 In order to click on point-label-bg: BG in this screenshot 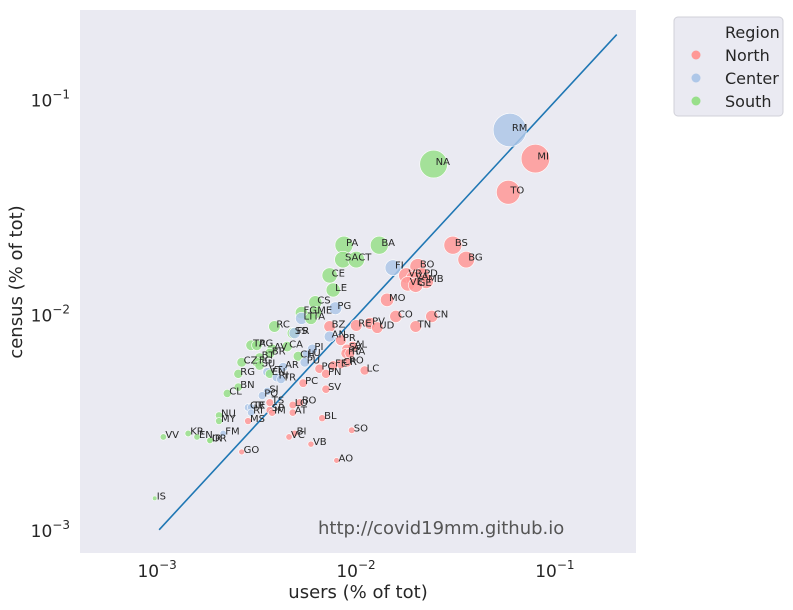, I will do `click(475, 258)`.